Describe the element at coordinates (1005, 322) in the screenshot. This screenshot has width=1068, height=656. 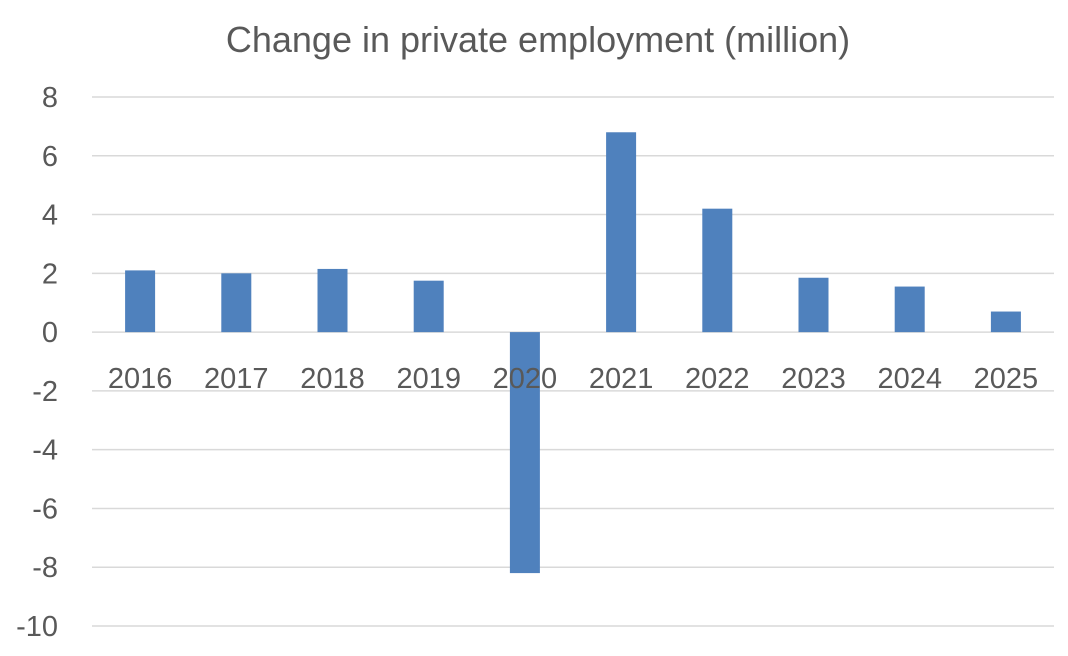
I see `bar-2025` at that location.